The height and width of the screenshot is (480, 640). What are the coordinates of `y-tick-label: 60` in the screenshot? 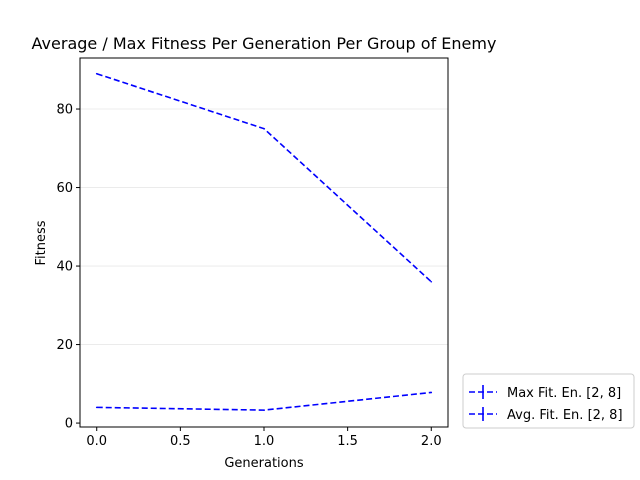 It's located at (64, 188).